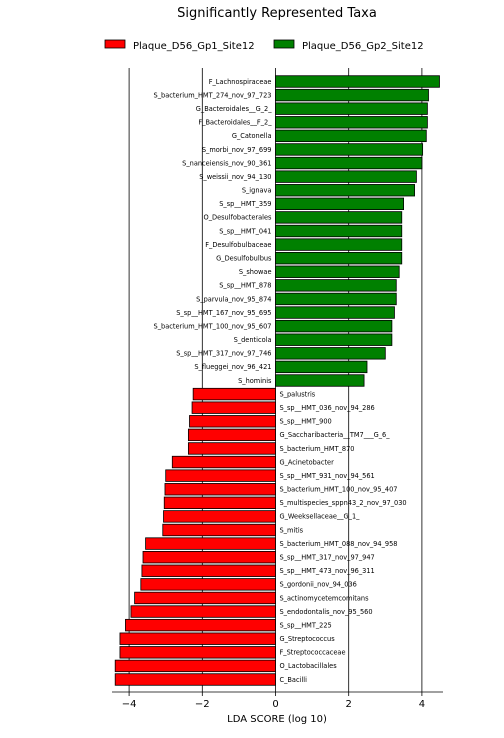  I want to click on legend-swatch-gp2, so click(284, 44).